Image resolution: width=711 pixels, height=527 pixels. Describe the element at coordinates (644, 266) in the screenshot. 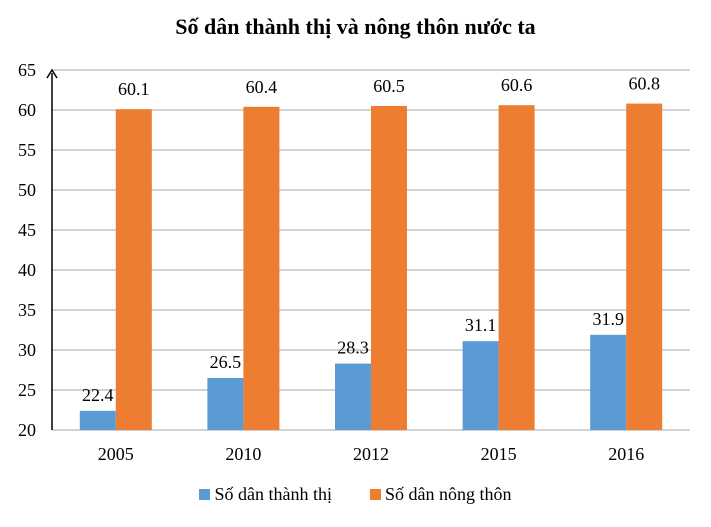

I see `bar-rural-2016` at that location.